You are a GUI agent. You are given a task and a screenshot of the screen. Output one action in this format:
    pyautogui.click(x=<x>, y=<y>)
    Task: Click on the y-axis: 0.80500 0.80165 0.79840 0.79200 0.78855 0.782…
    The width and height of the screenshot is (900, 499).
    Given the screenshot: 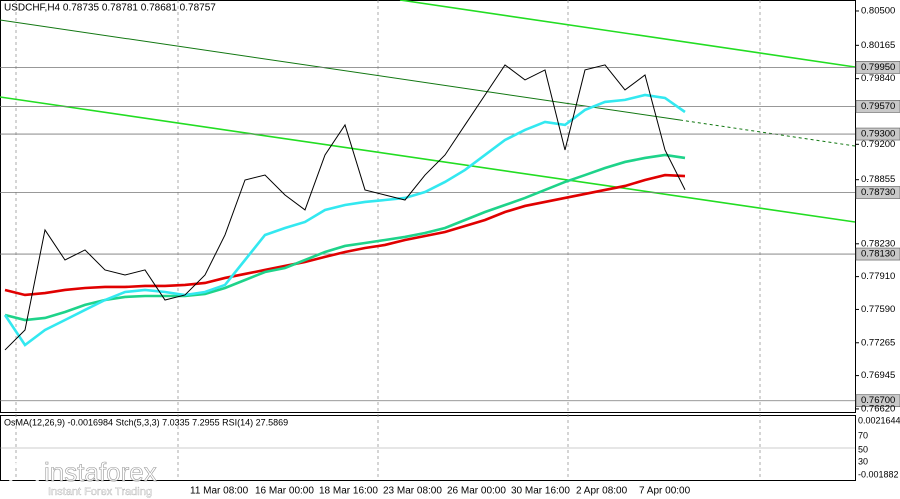 What is the action you would take?
    pyautogui.click(x=875, y=209)
    